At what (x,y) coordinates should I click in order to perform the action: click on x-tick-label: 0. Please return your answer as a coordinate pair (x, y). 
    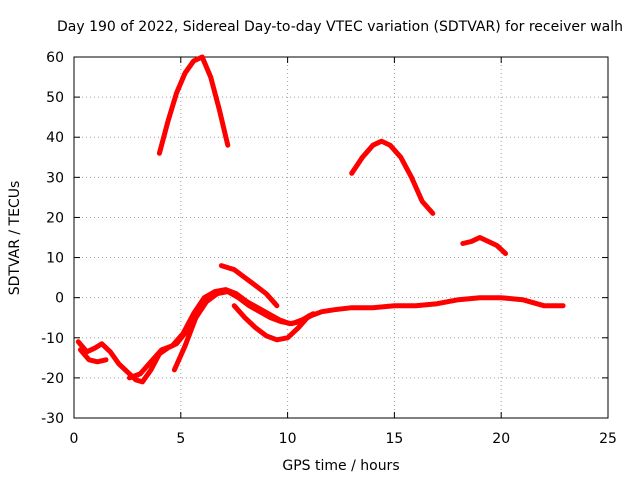
    Looking at the image, I should click on (74, 439).